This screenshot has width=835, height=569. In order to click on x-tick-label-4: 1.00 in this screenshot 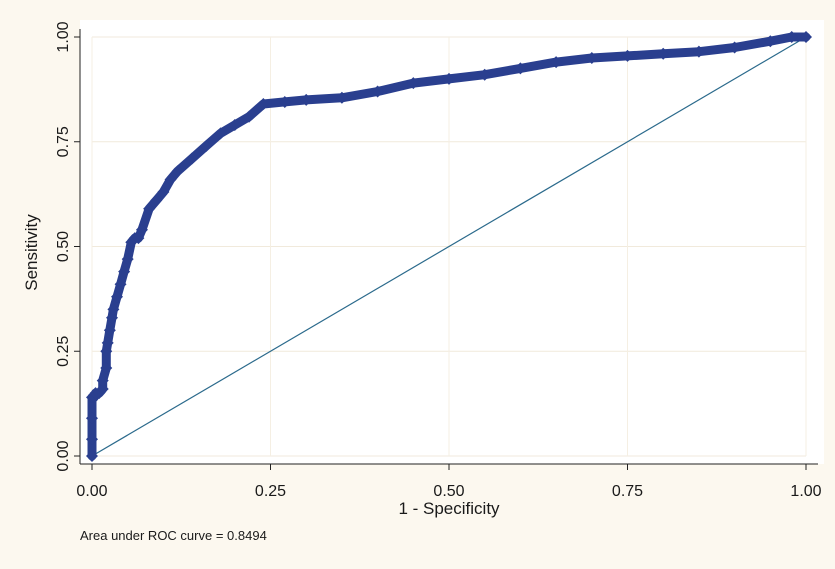, I will do `click(805, 491)`.